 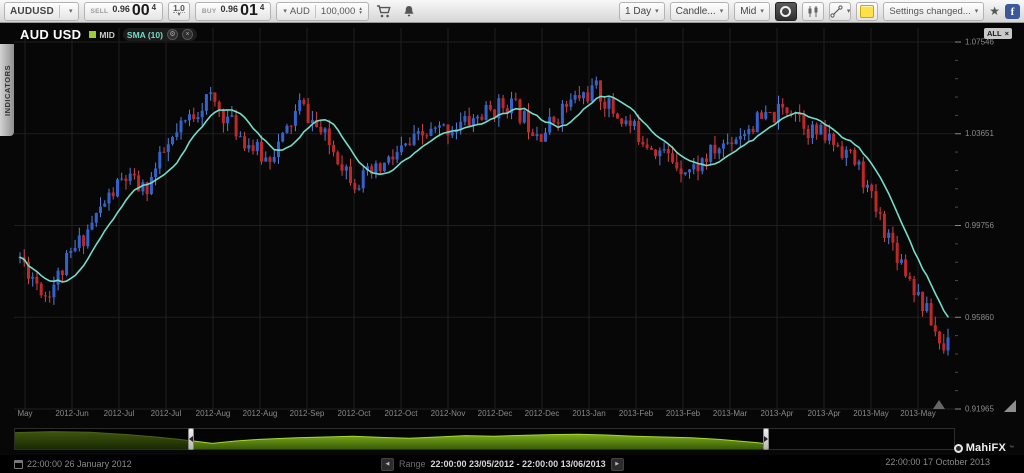 I want to click on y-axis-label: 0.99756, so click(x=979, y=225).